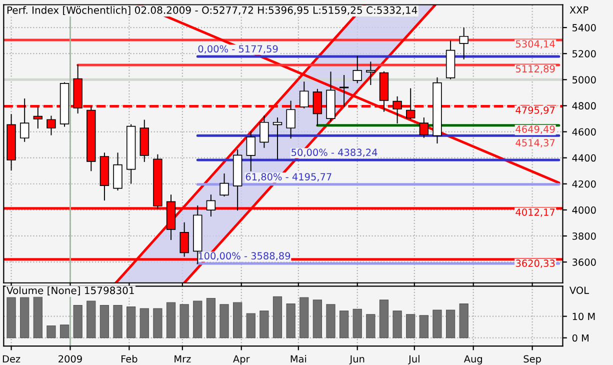 The image size is (613, 365). What do you see at coordinates (70, 291) in the screenshot?
I see `chart-title: Volume [None] 15798301` at bounding box center [70, 291].